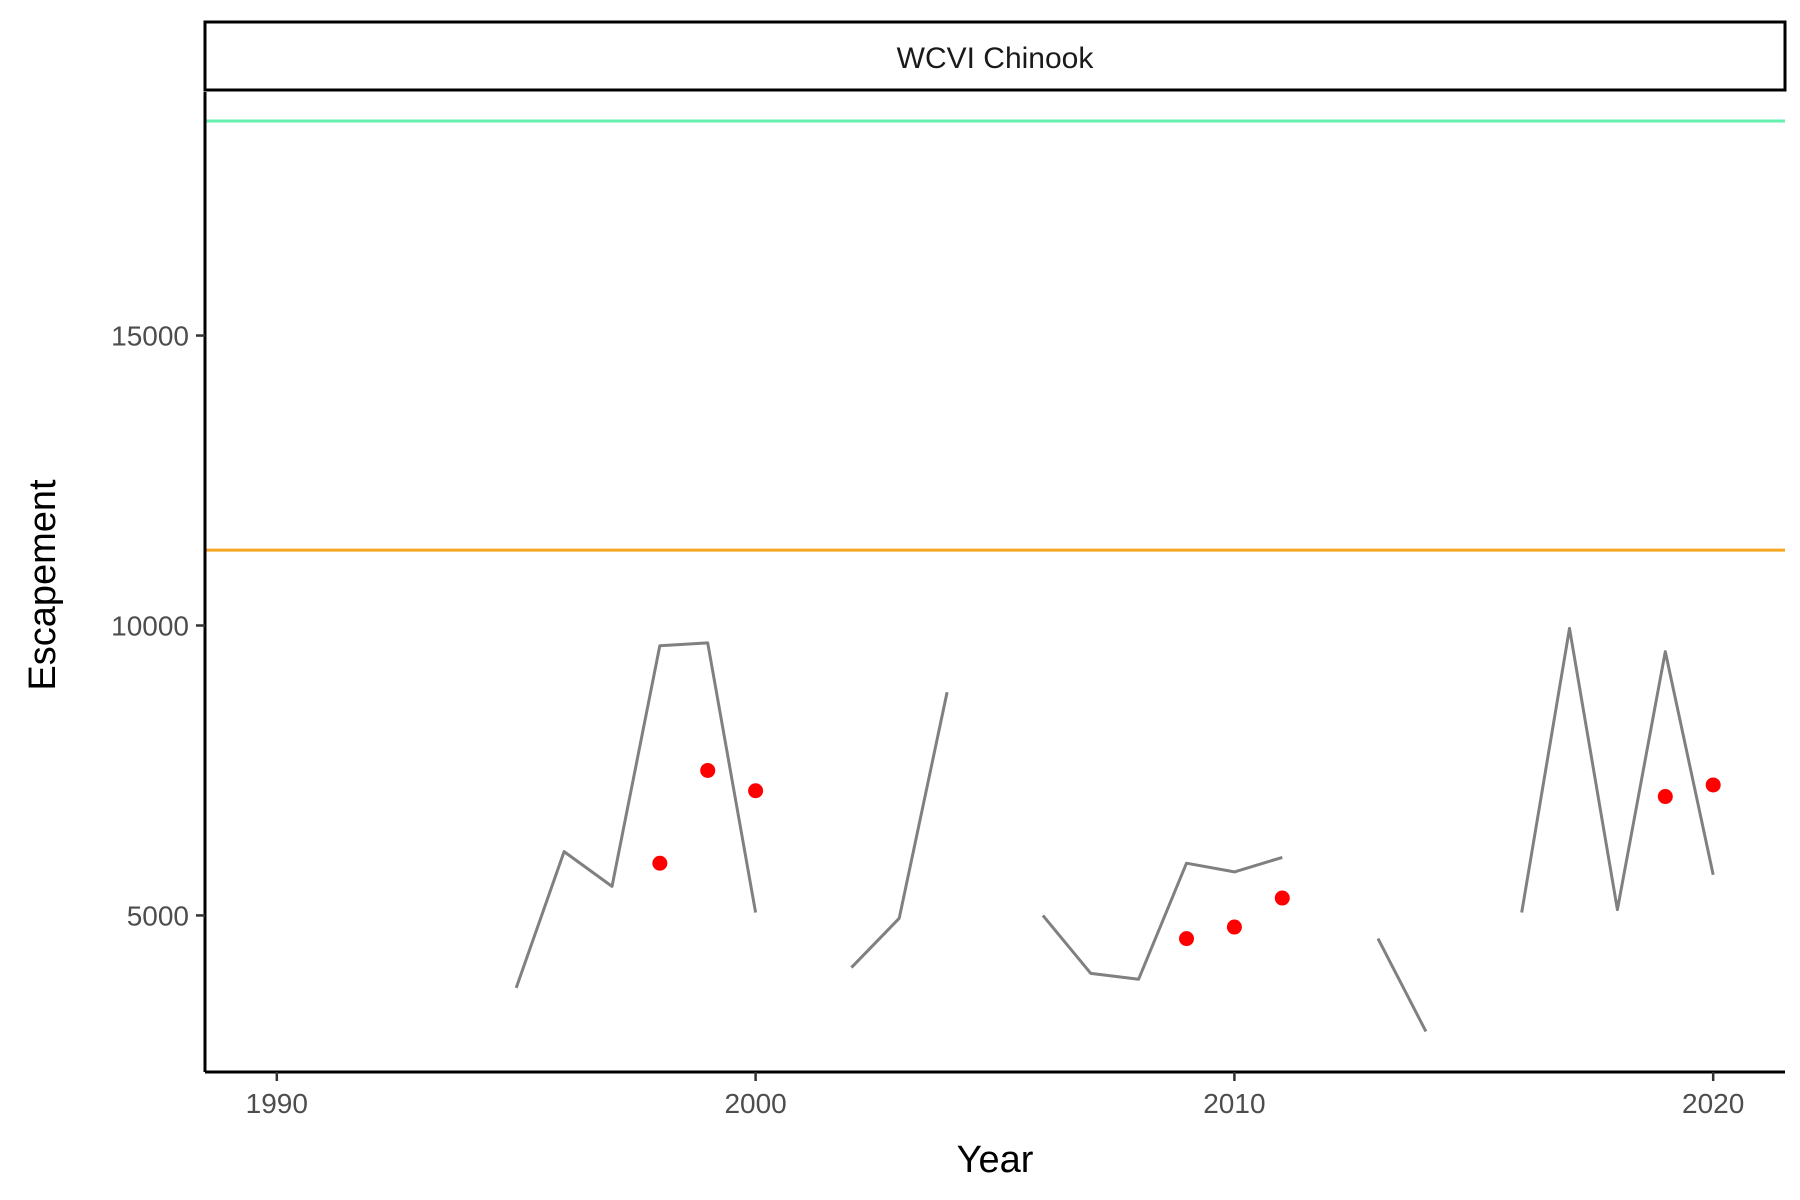 The image size is (1800, 1200). I want to click on x-axis-title: Year, so click(995, 1160).